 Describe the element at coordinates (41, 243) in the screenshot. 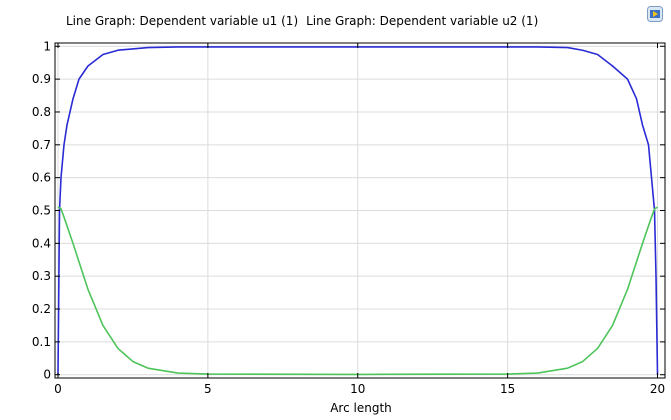

I see `y-tick-label: 0.4` at that location.